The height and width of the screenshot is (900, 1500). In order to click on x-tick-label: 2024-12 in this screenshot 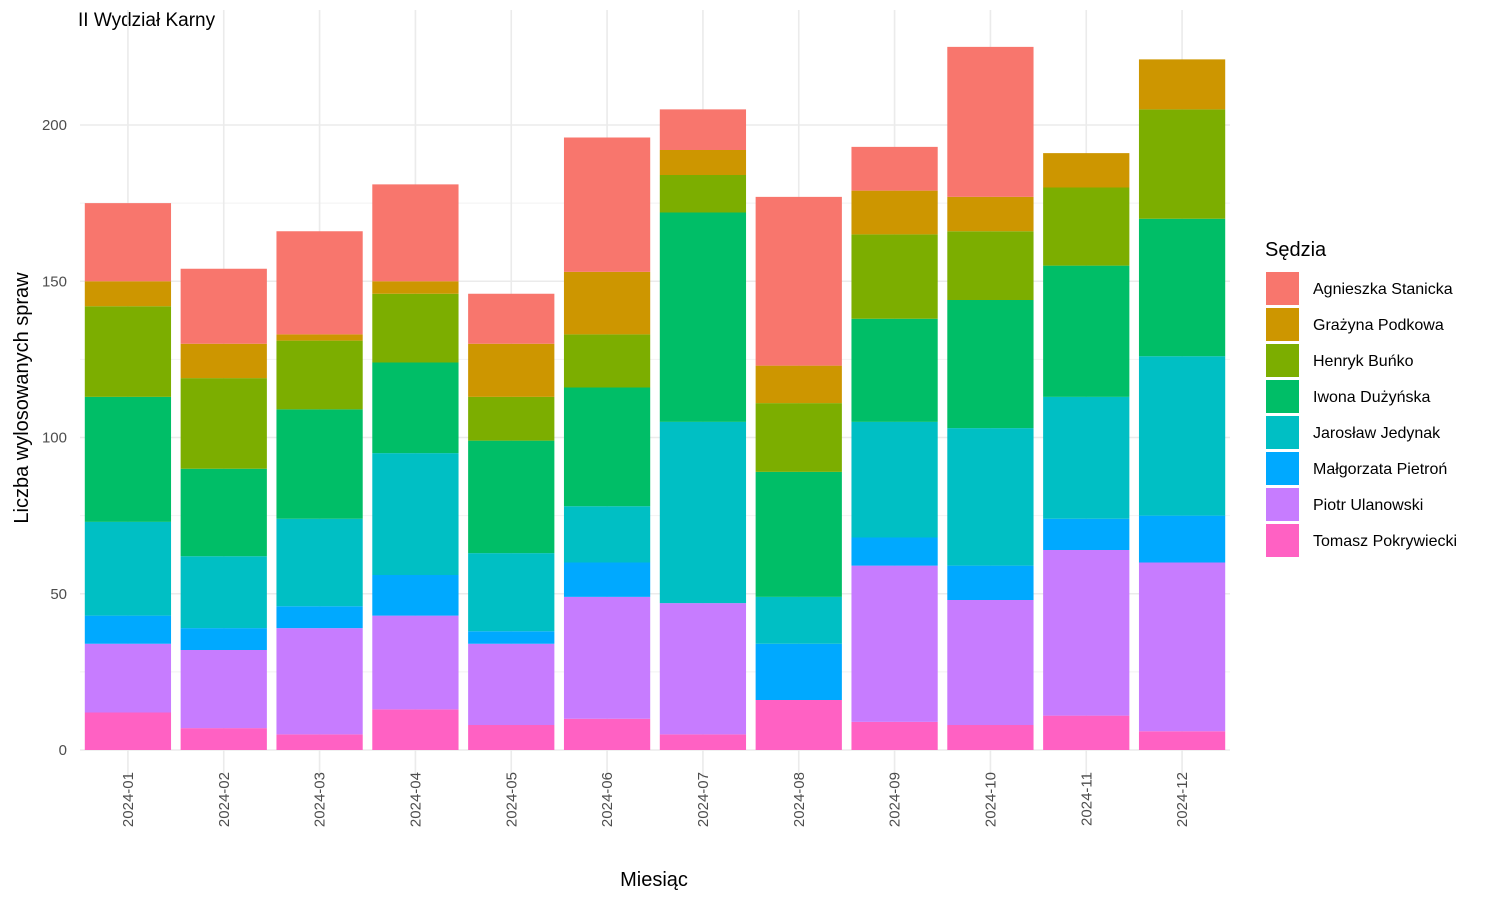, I will do `click(1182, 799)`.